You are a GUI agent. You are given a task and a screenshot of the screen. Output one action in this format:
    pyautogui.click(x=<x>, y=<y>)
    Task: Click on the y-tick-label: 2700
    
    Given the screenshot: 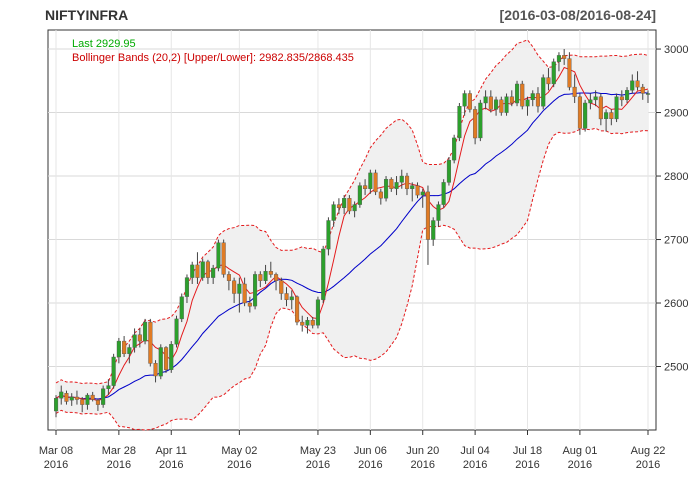 What is the action you would take?
    pyautogui.click(x=676, y=241)
    